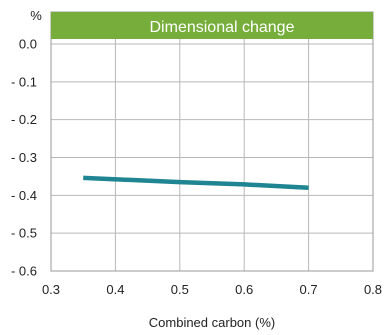 This screenshot has width=388, height=335. Describe the element at coordinates (24, 271) in the screenshot. I see `y-tick-label: - 0.6` at that location.